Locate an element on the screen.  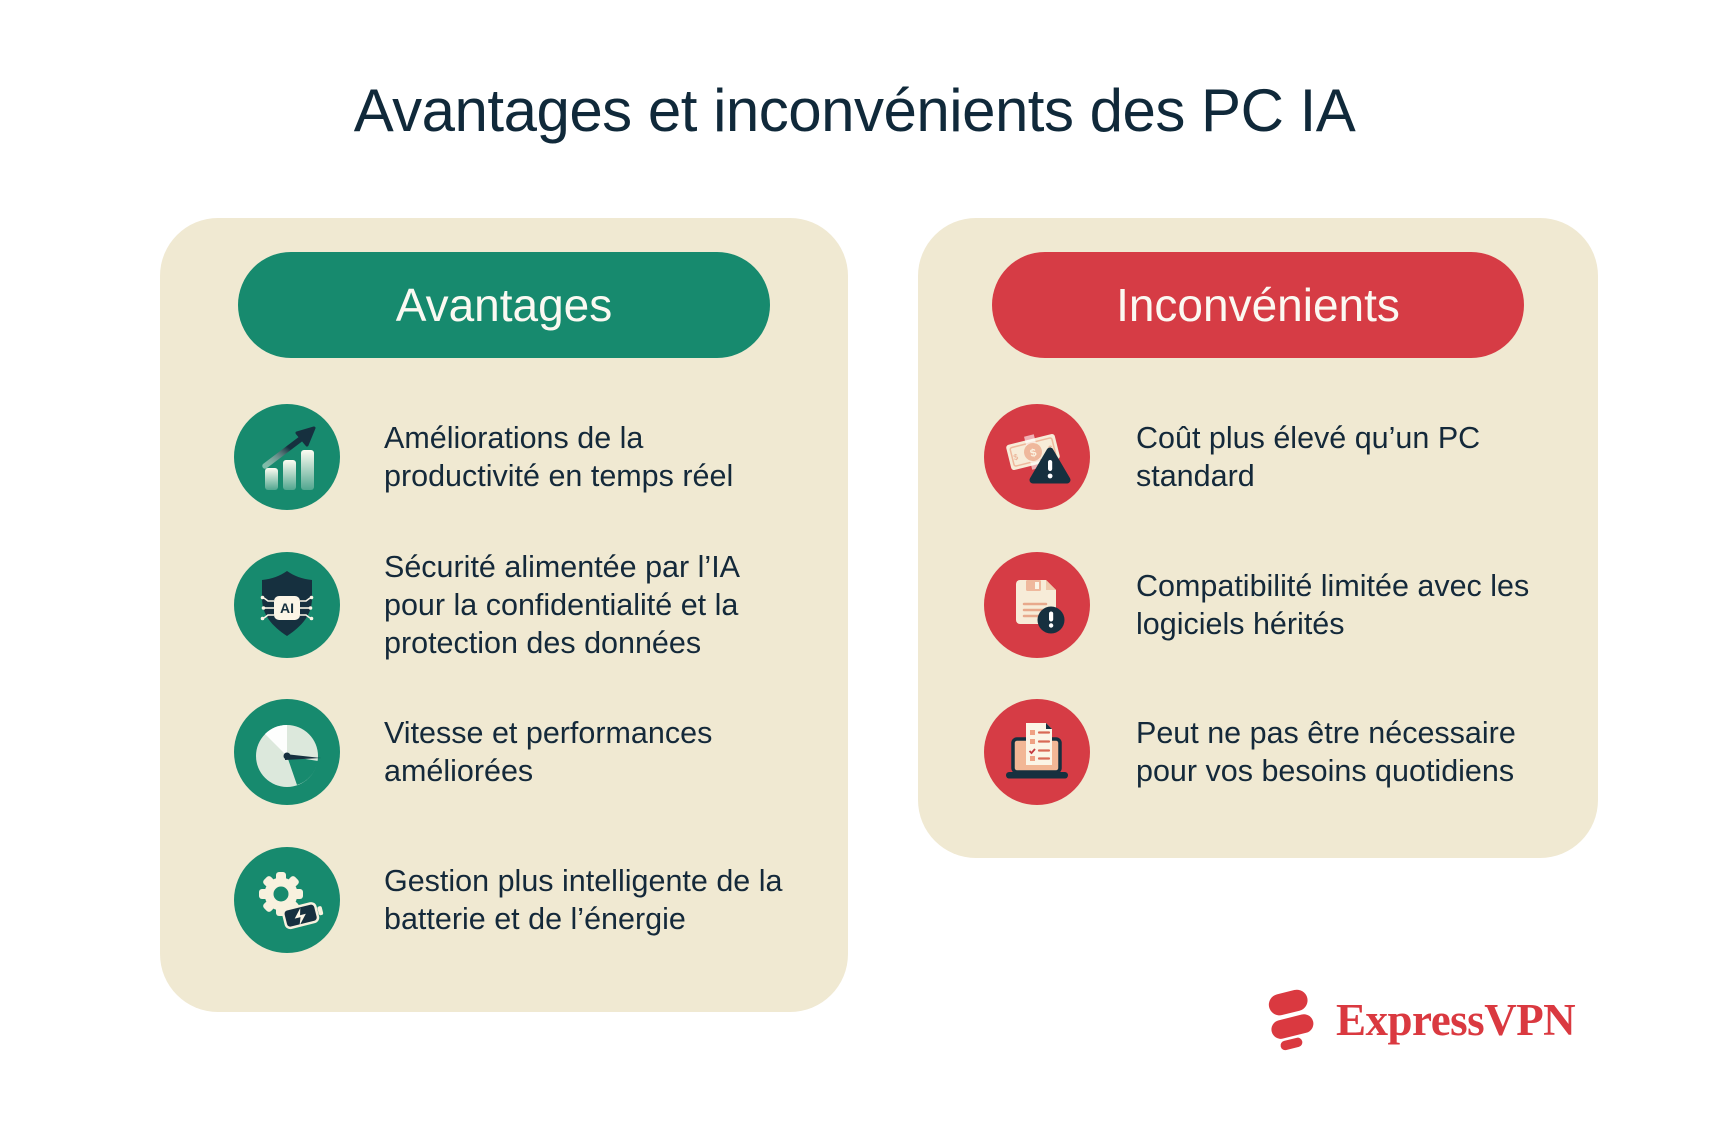
productivity-chart-icon is located at coordinates (287, 457).